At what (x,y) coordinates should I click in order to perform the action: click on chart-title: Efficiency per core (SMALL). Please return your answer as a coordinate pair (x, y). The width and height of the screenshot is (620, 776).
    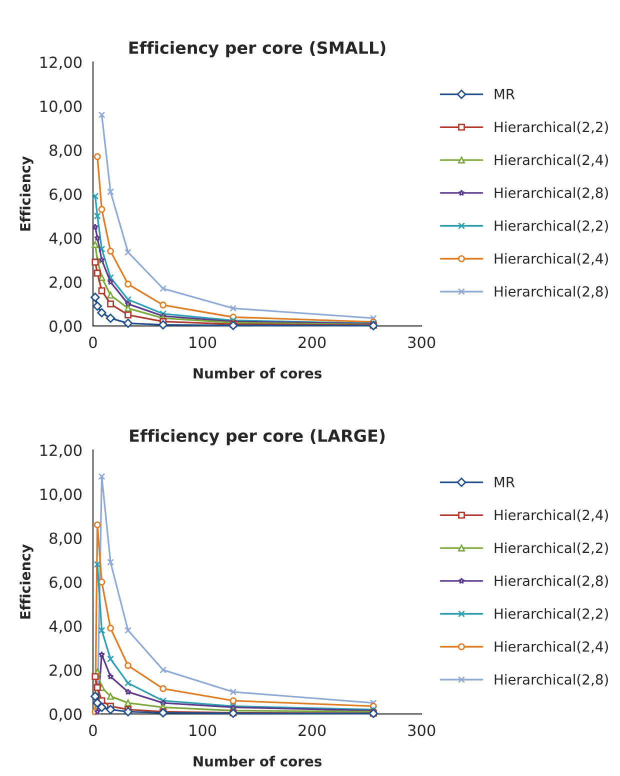
    Looking at the image, I should click on (257, 49).